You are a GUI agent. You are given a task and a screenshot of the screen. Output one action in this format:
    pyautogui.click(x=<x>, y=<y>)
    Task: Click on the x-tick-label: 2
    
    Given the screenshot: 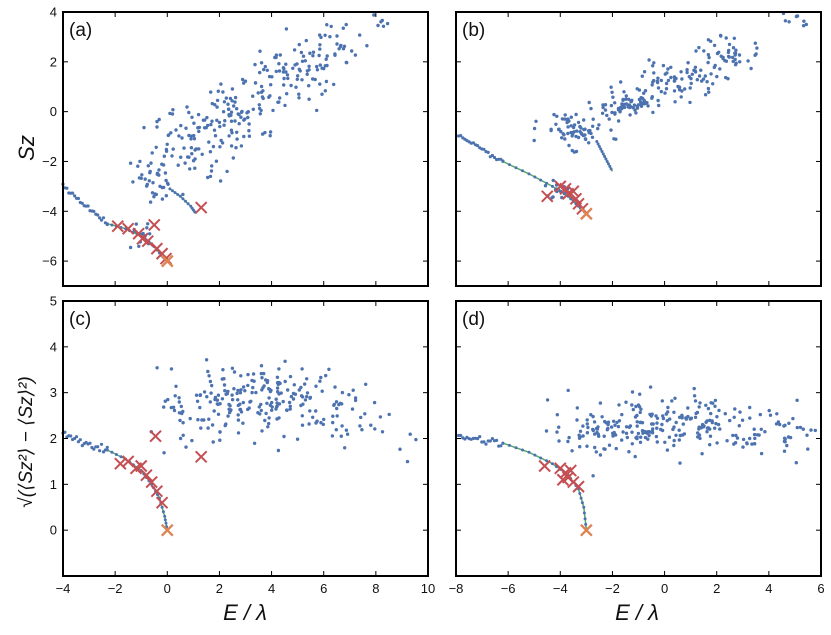 What is the action you would take?
    pyautogui.click(x=219, y=588)
    